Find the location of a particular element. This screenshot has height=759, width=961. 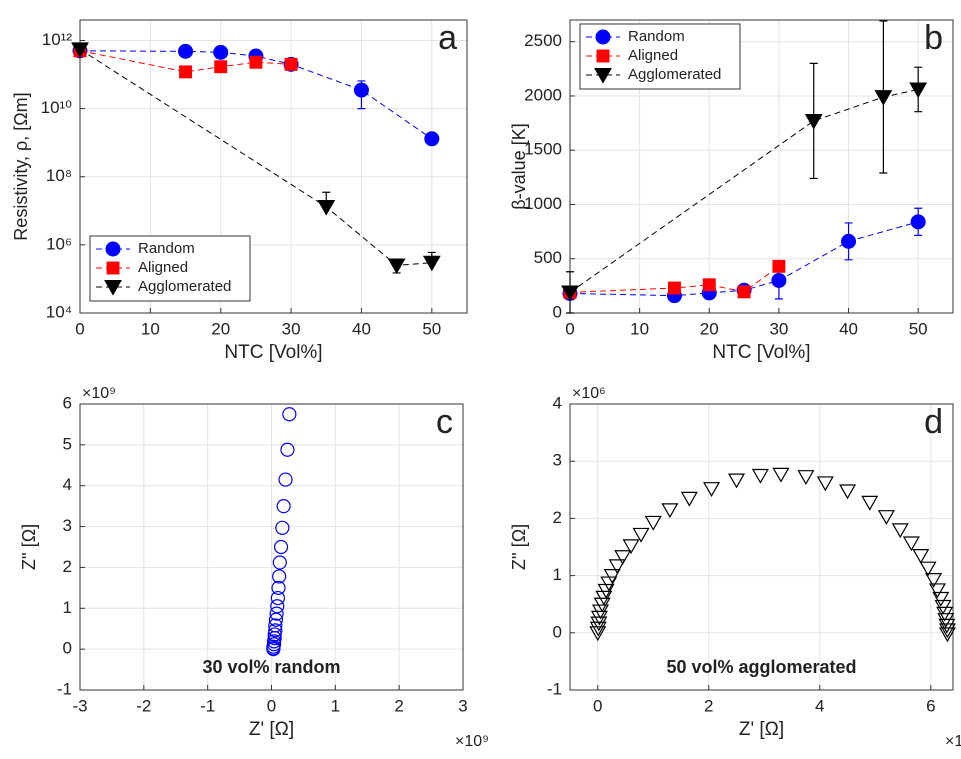

x-tick-label: 2 is located at coordinates (398, 705).